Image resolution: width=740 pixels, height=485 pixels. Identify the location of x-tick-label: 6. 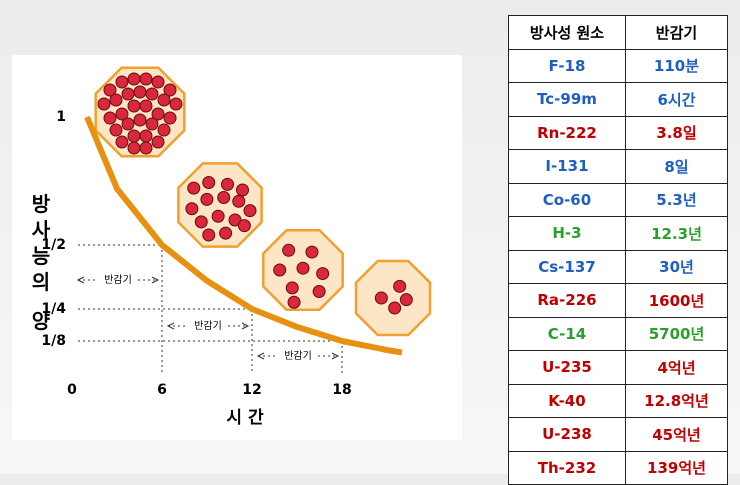
(162, 390).